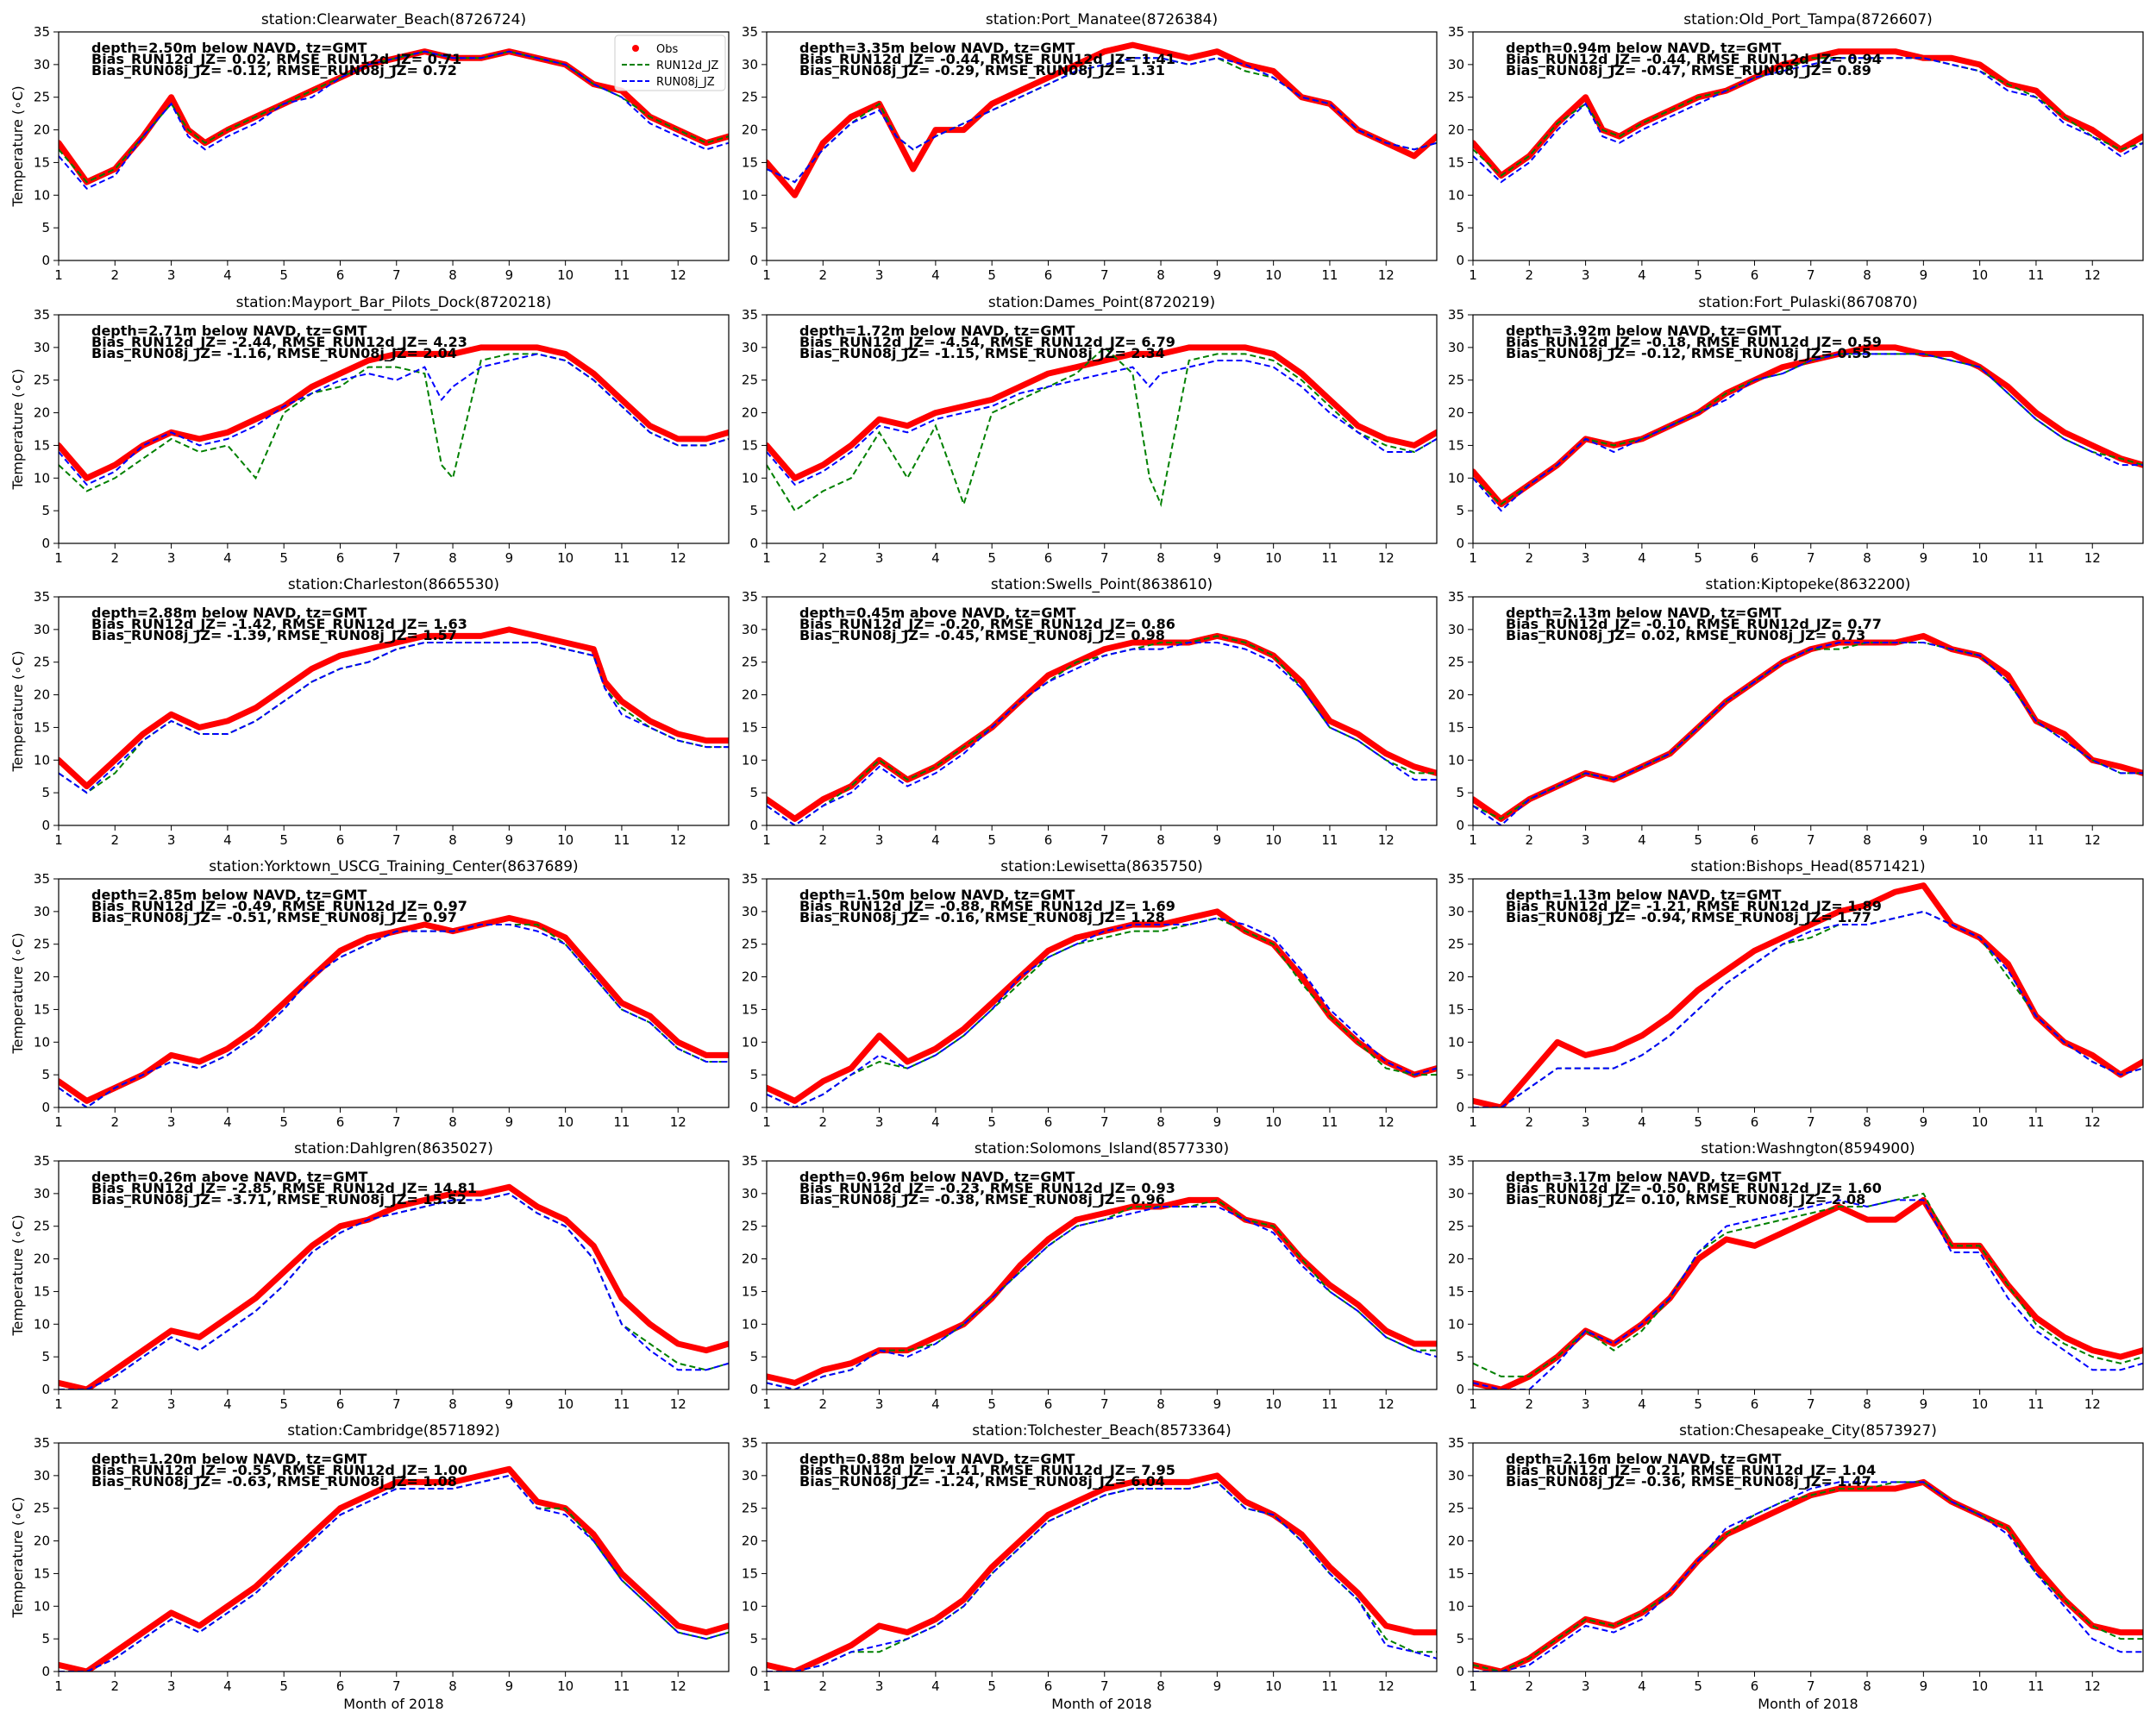  I want to click on panel-title: station:Dames_Point(8720219), so click(1101, 303).